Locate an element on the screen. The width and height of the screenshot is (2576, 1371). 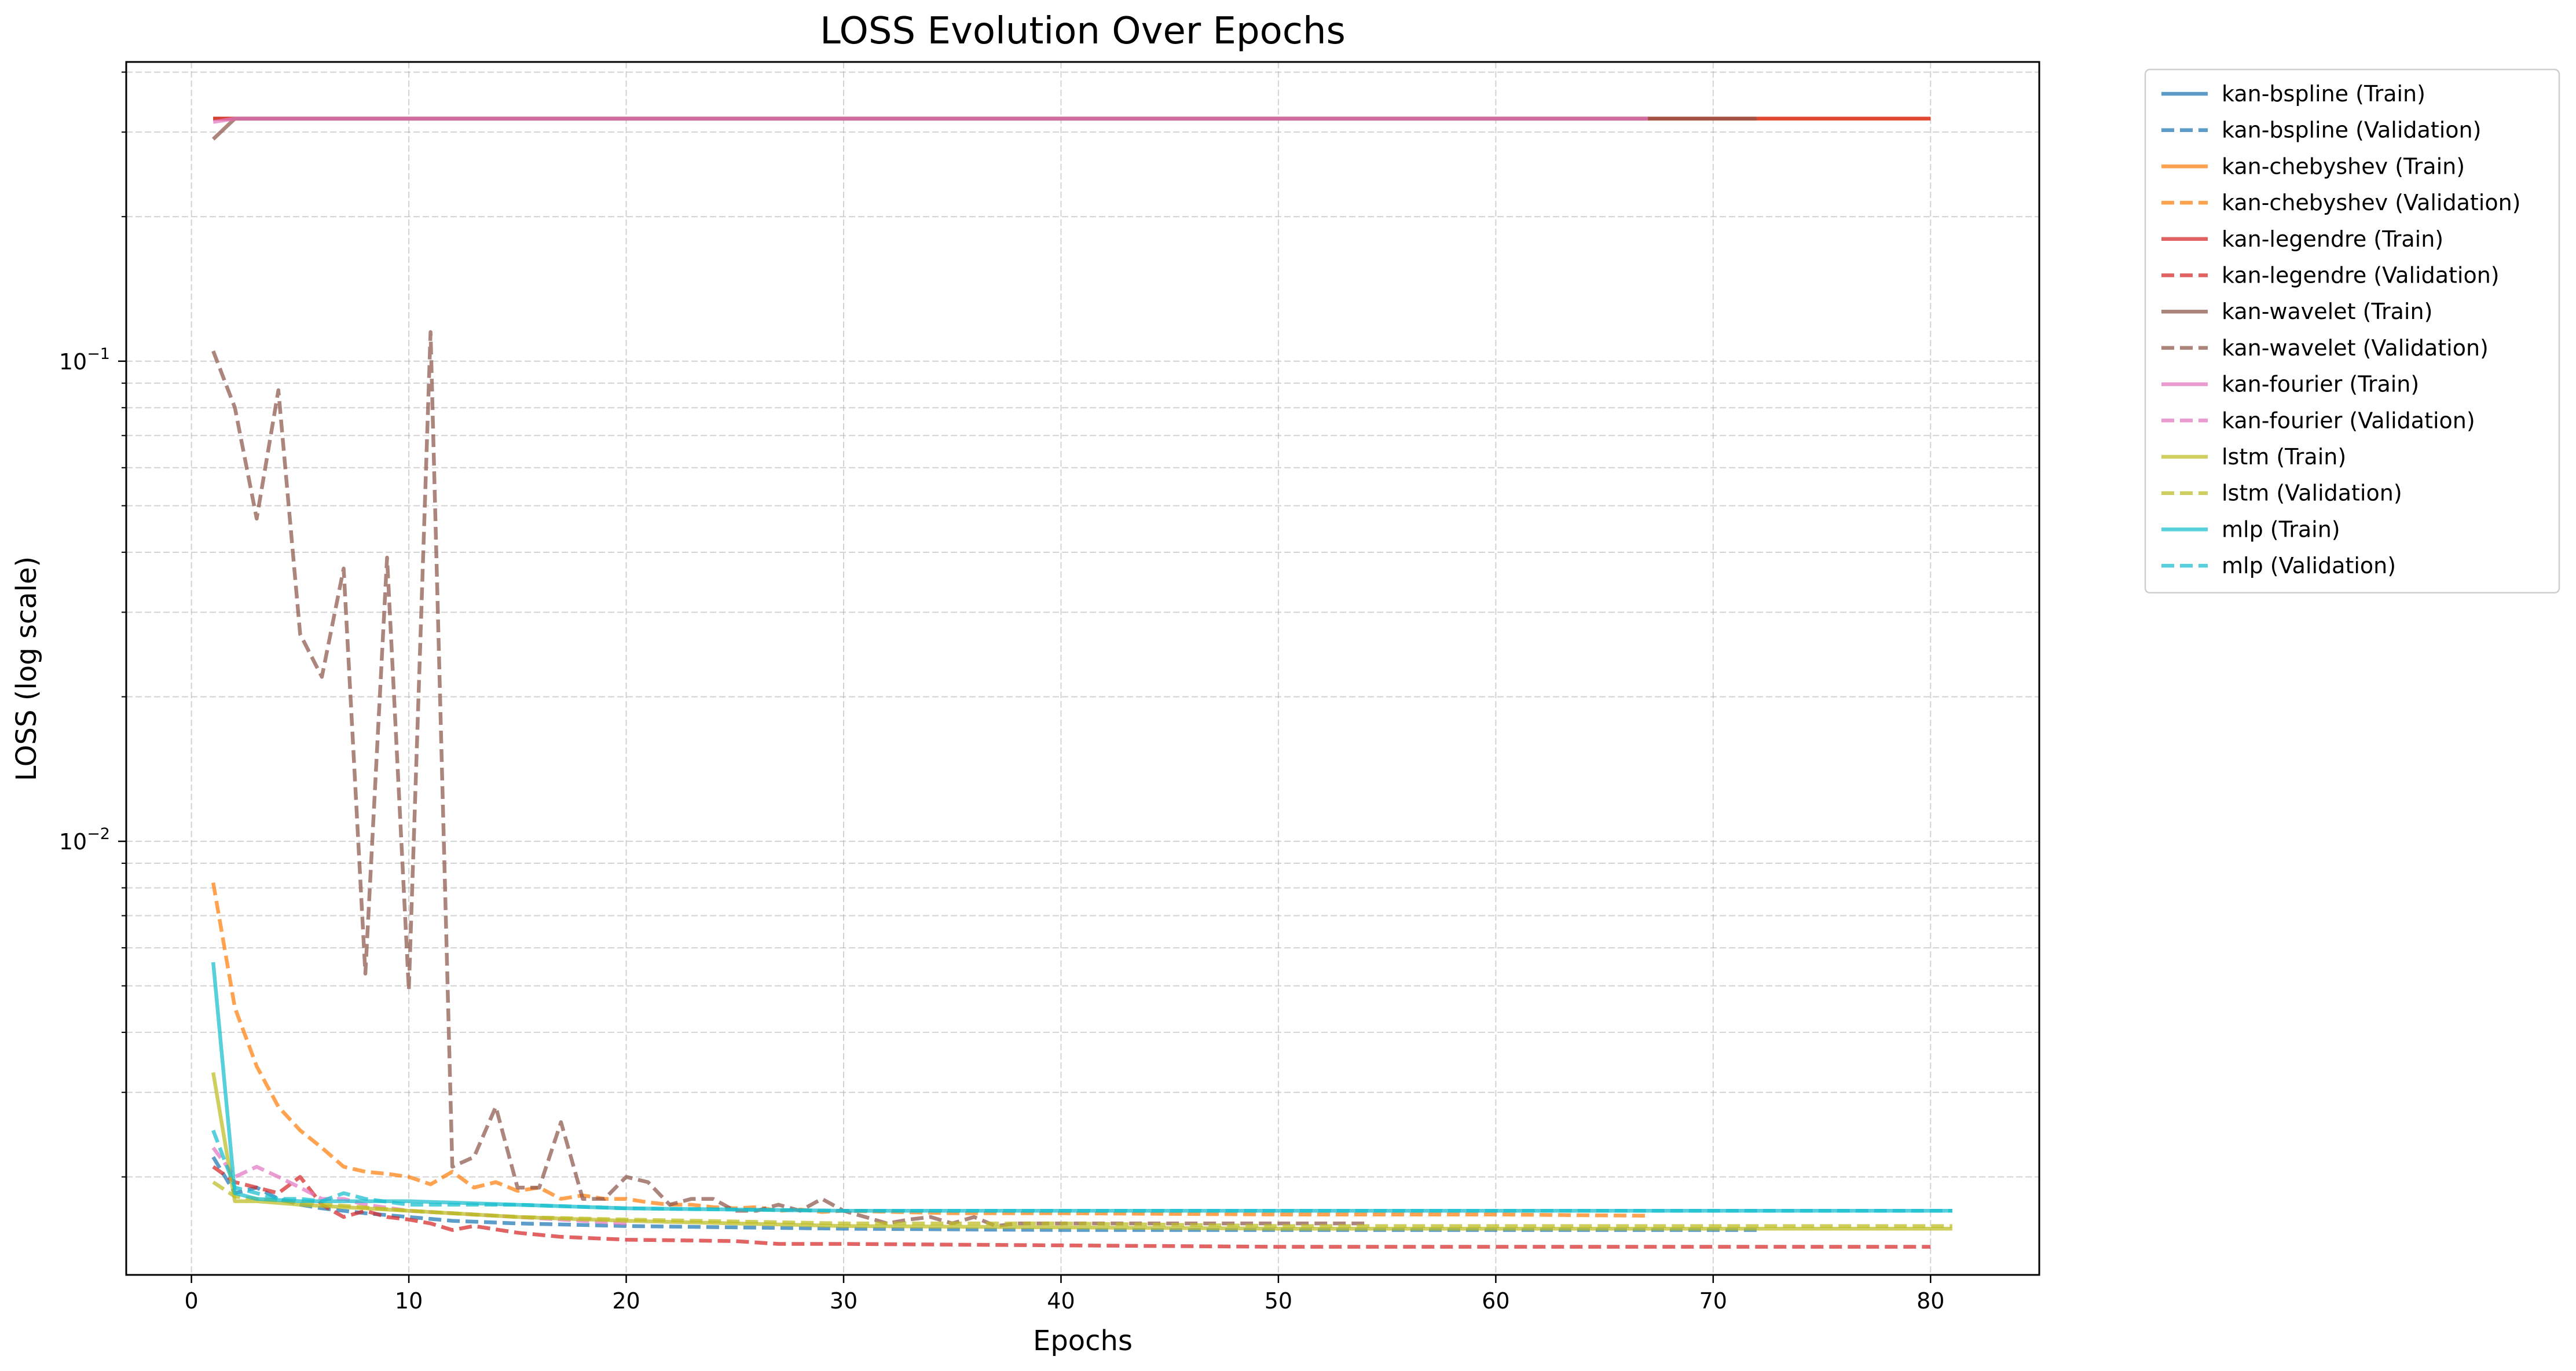
legend-label: kan-bspline (Train) is located at coordinates (2323, 94).